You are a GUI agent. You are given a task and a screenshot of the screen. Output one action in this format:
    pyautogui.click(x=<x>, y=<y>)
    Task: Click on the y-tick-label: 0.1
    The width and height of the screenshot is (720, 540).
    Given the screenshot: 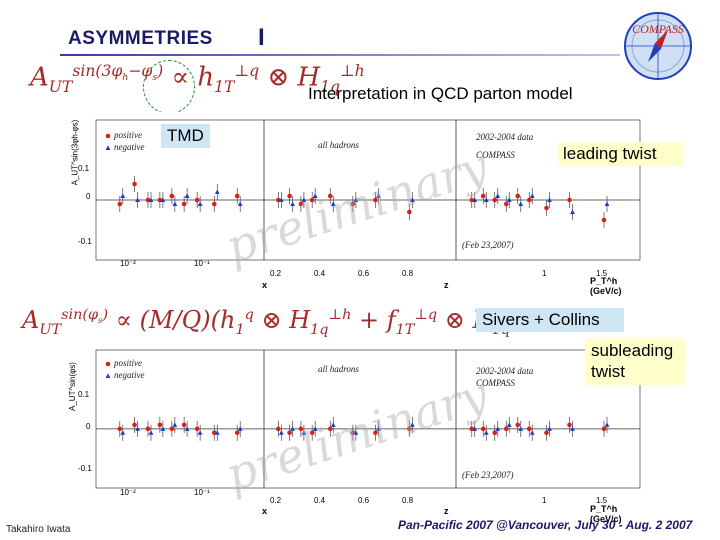 What is the action you would take?
    pyautogui.click(x=84, y=394)
    